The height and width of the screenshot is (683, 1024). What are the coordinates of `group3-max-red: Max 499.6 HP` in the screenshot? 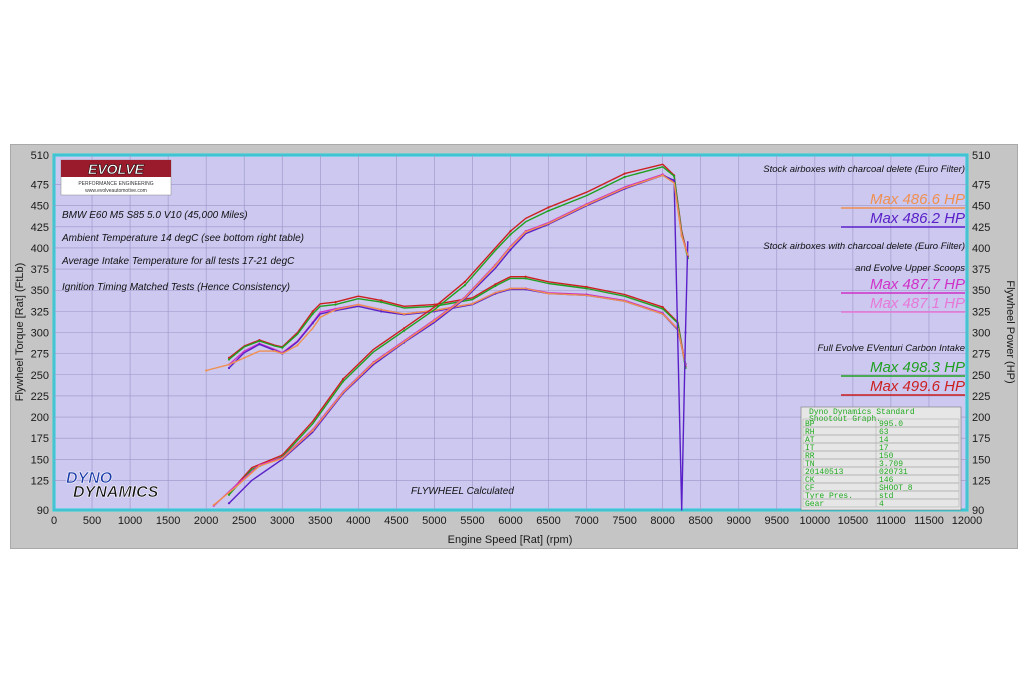 It's located at (917, 386).